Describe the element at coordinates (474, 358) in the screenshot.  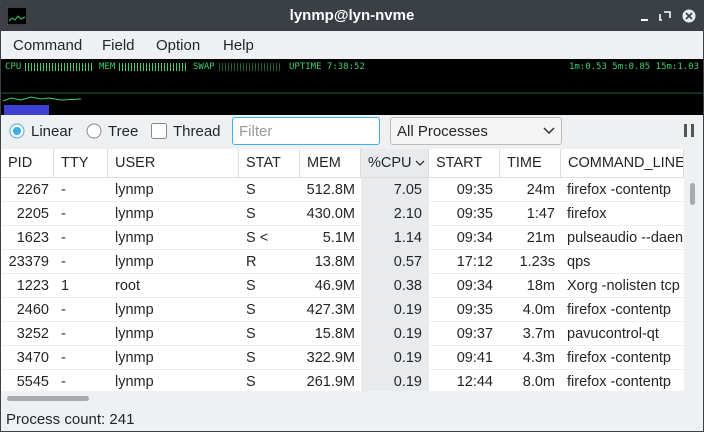
I see `table-cell: 09:41` at that location.